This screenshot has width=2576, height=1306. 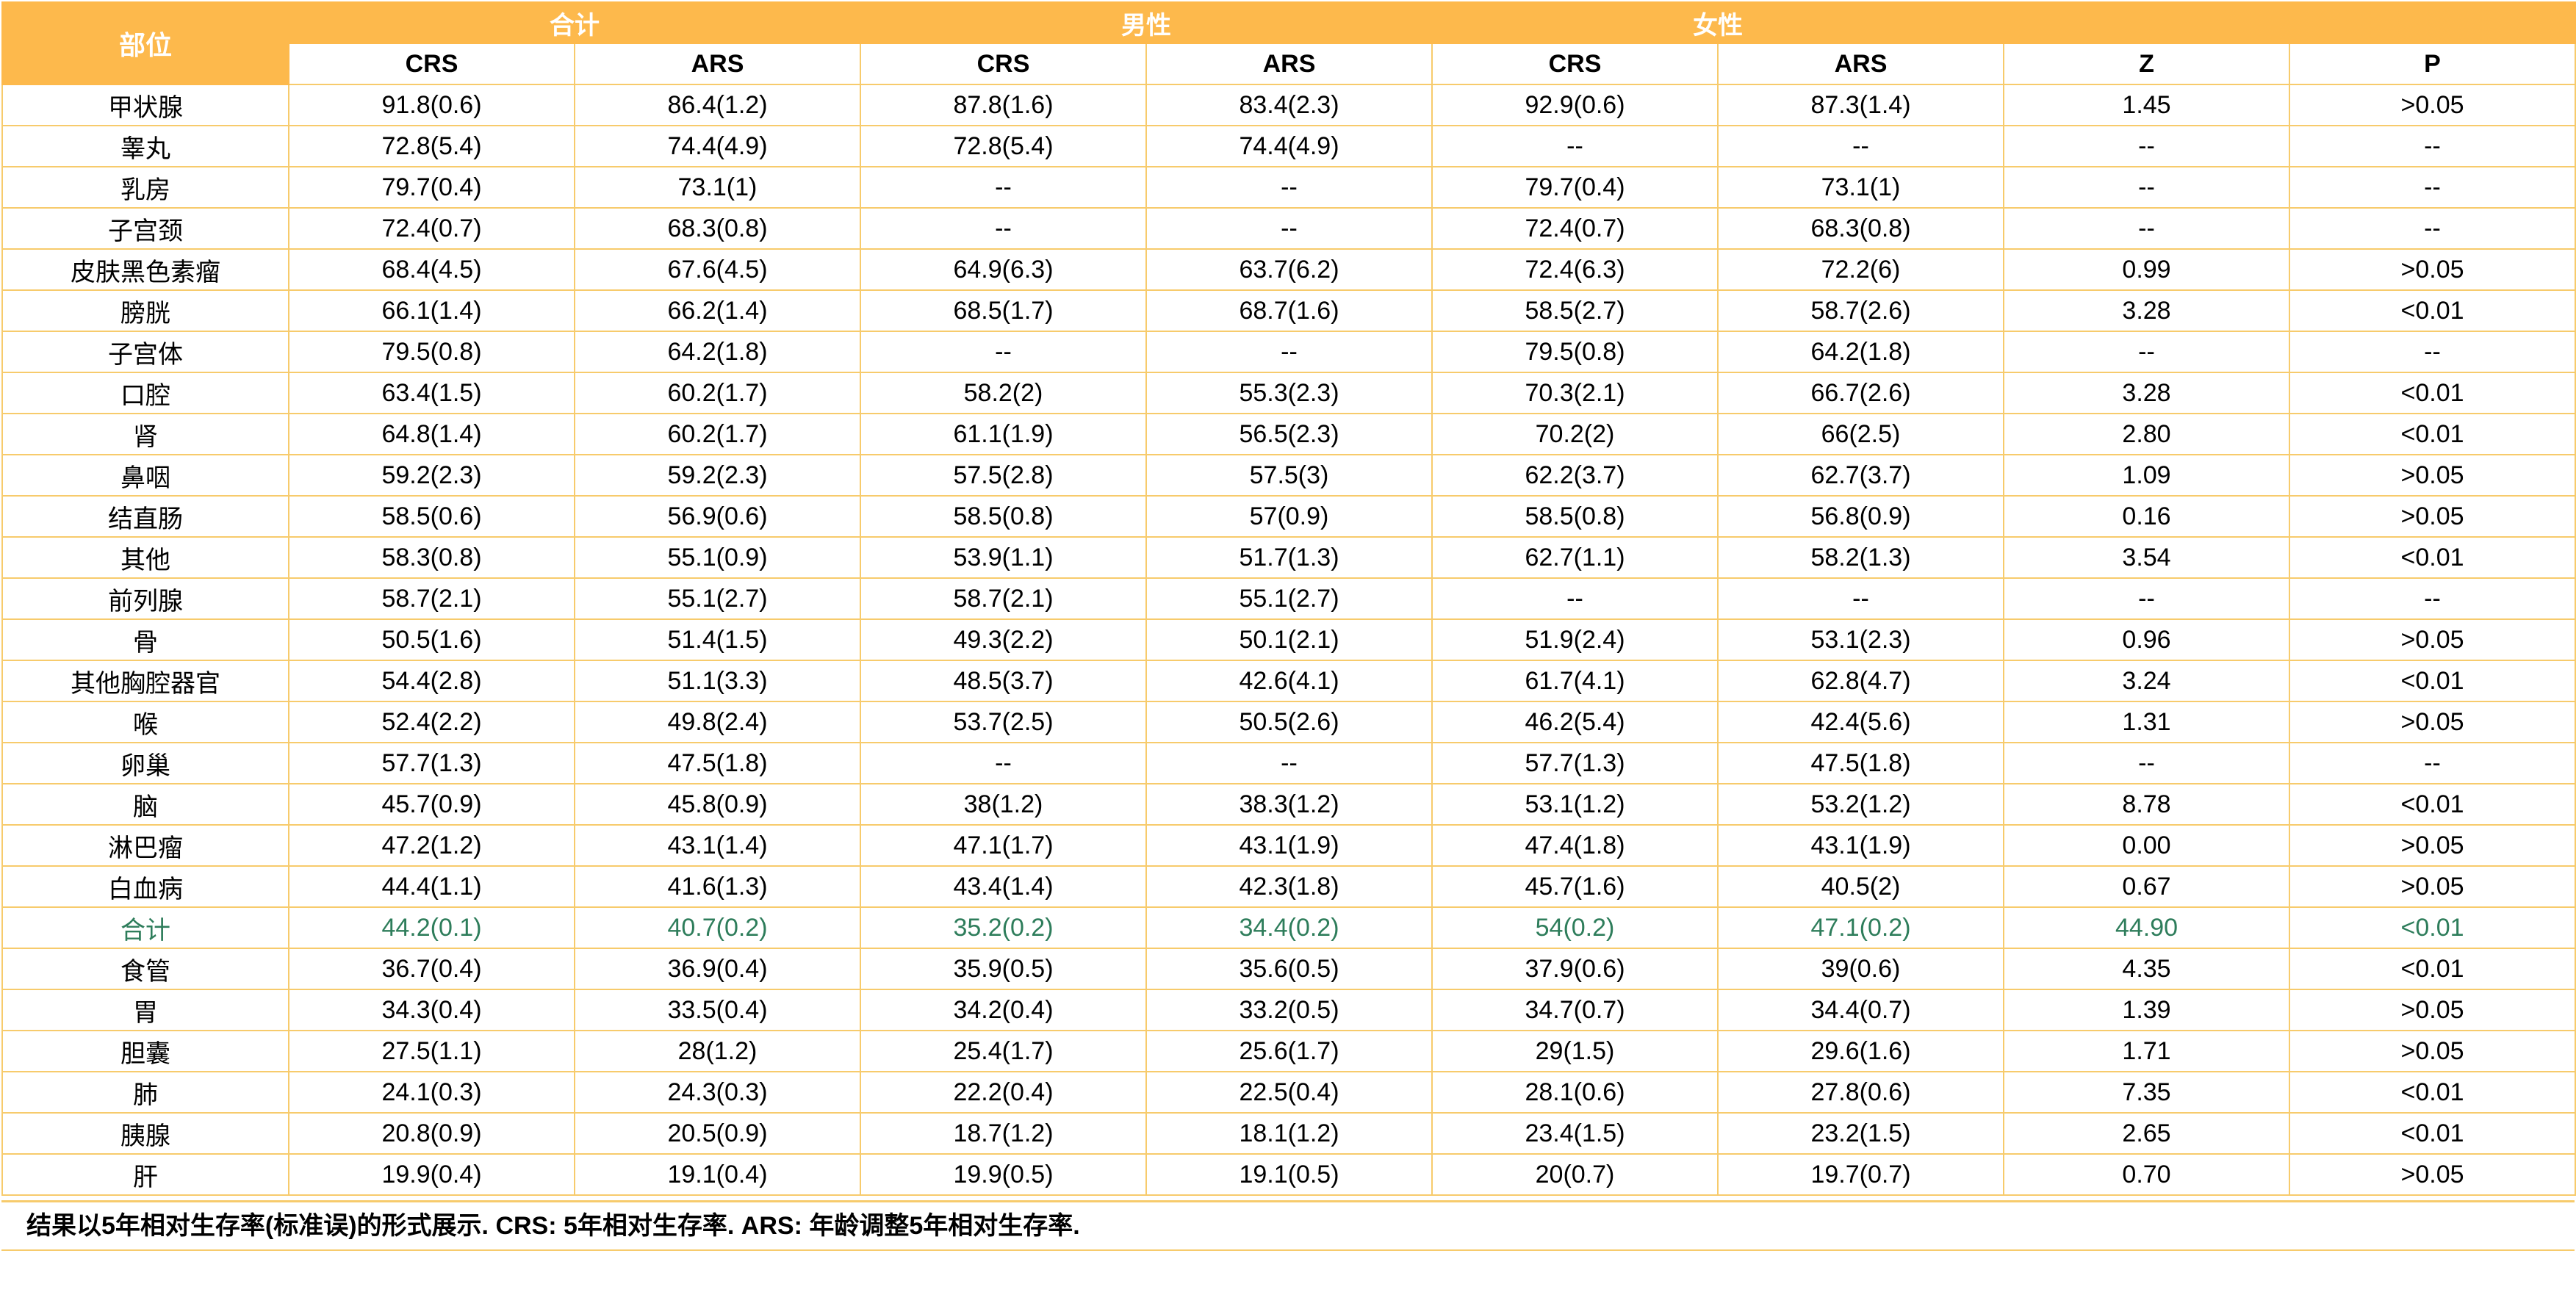 I want to click on table-cell: 52.4(2.2), so click(x=431, y=722).